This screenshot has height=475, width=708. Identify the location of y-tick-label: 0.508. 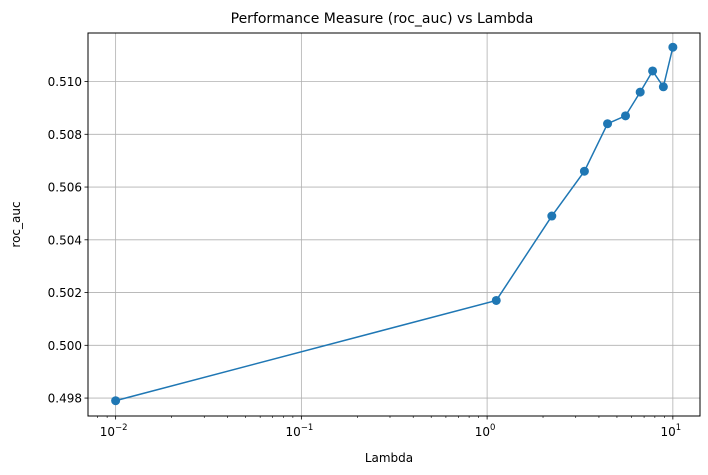
(65, 135).